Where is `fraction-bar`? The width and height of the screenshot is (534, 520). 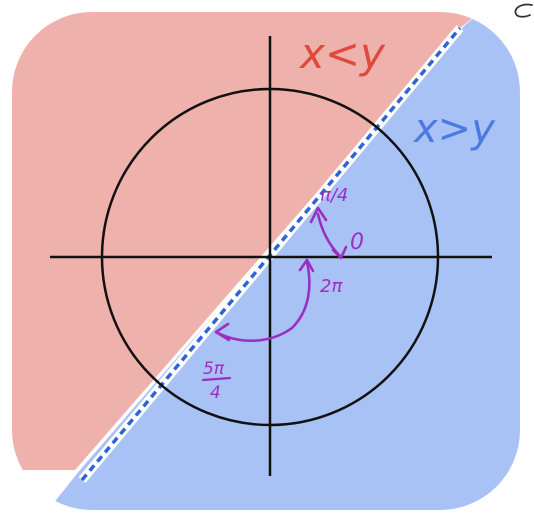
fraction-bar is located at coordinates (216, 379).